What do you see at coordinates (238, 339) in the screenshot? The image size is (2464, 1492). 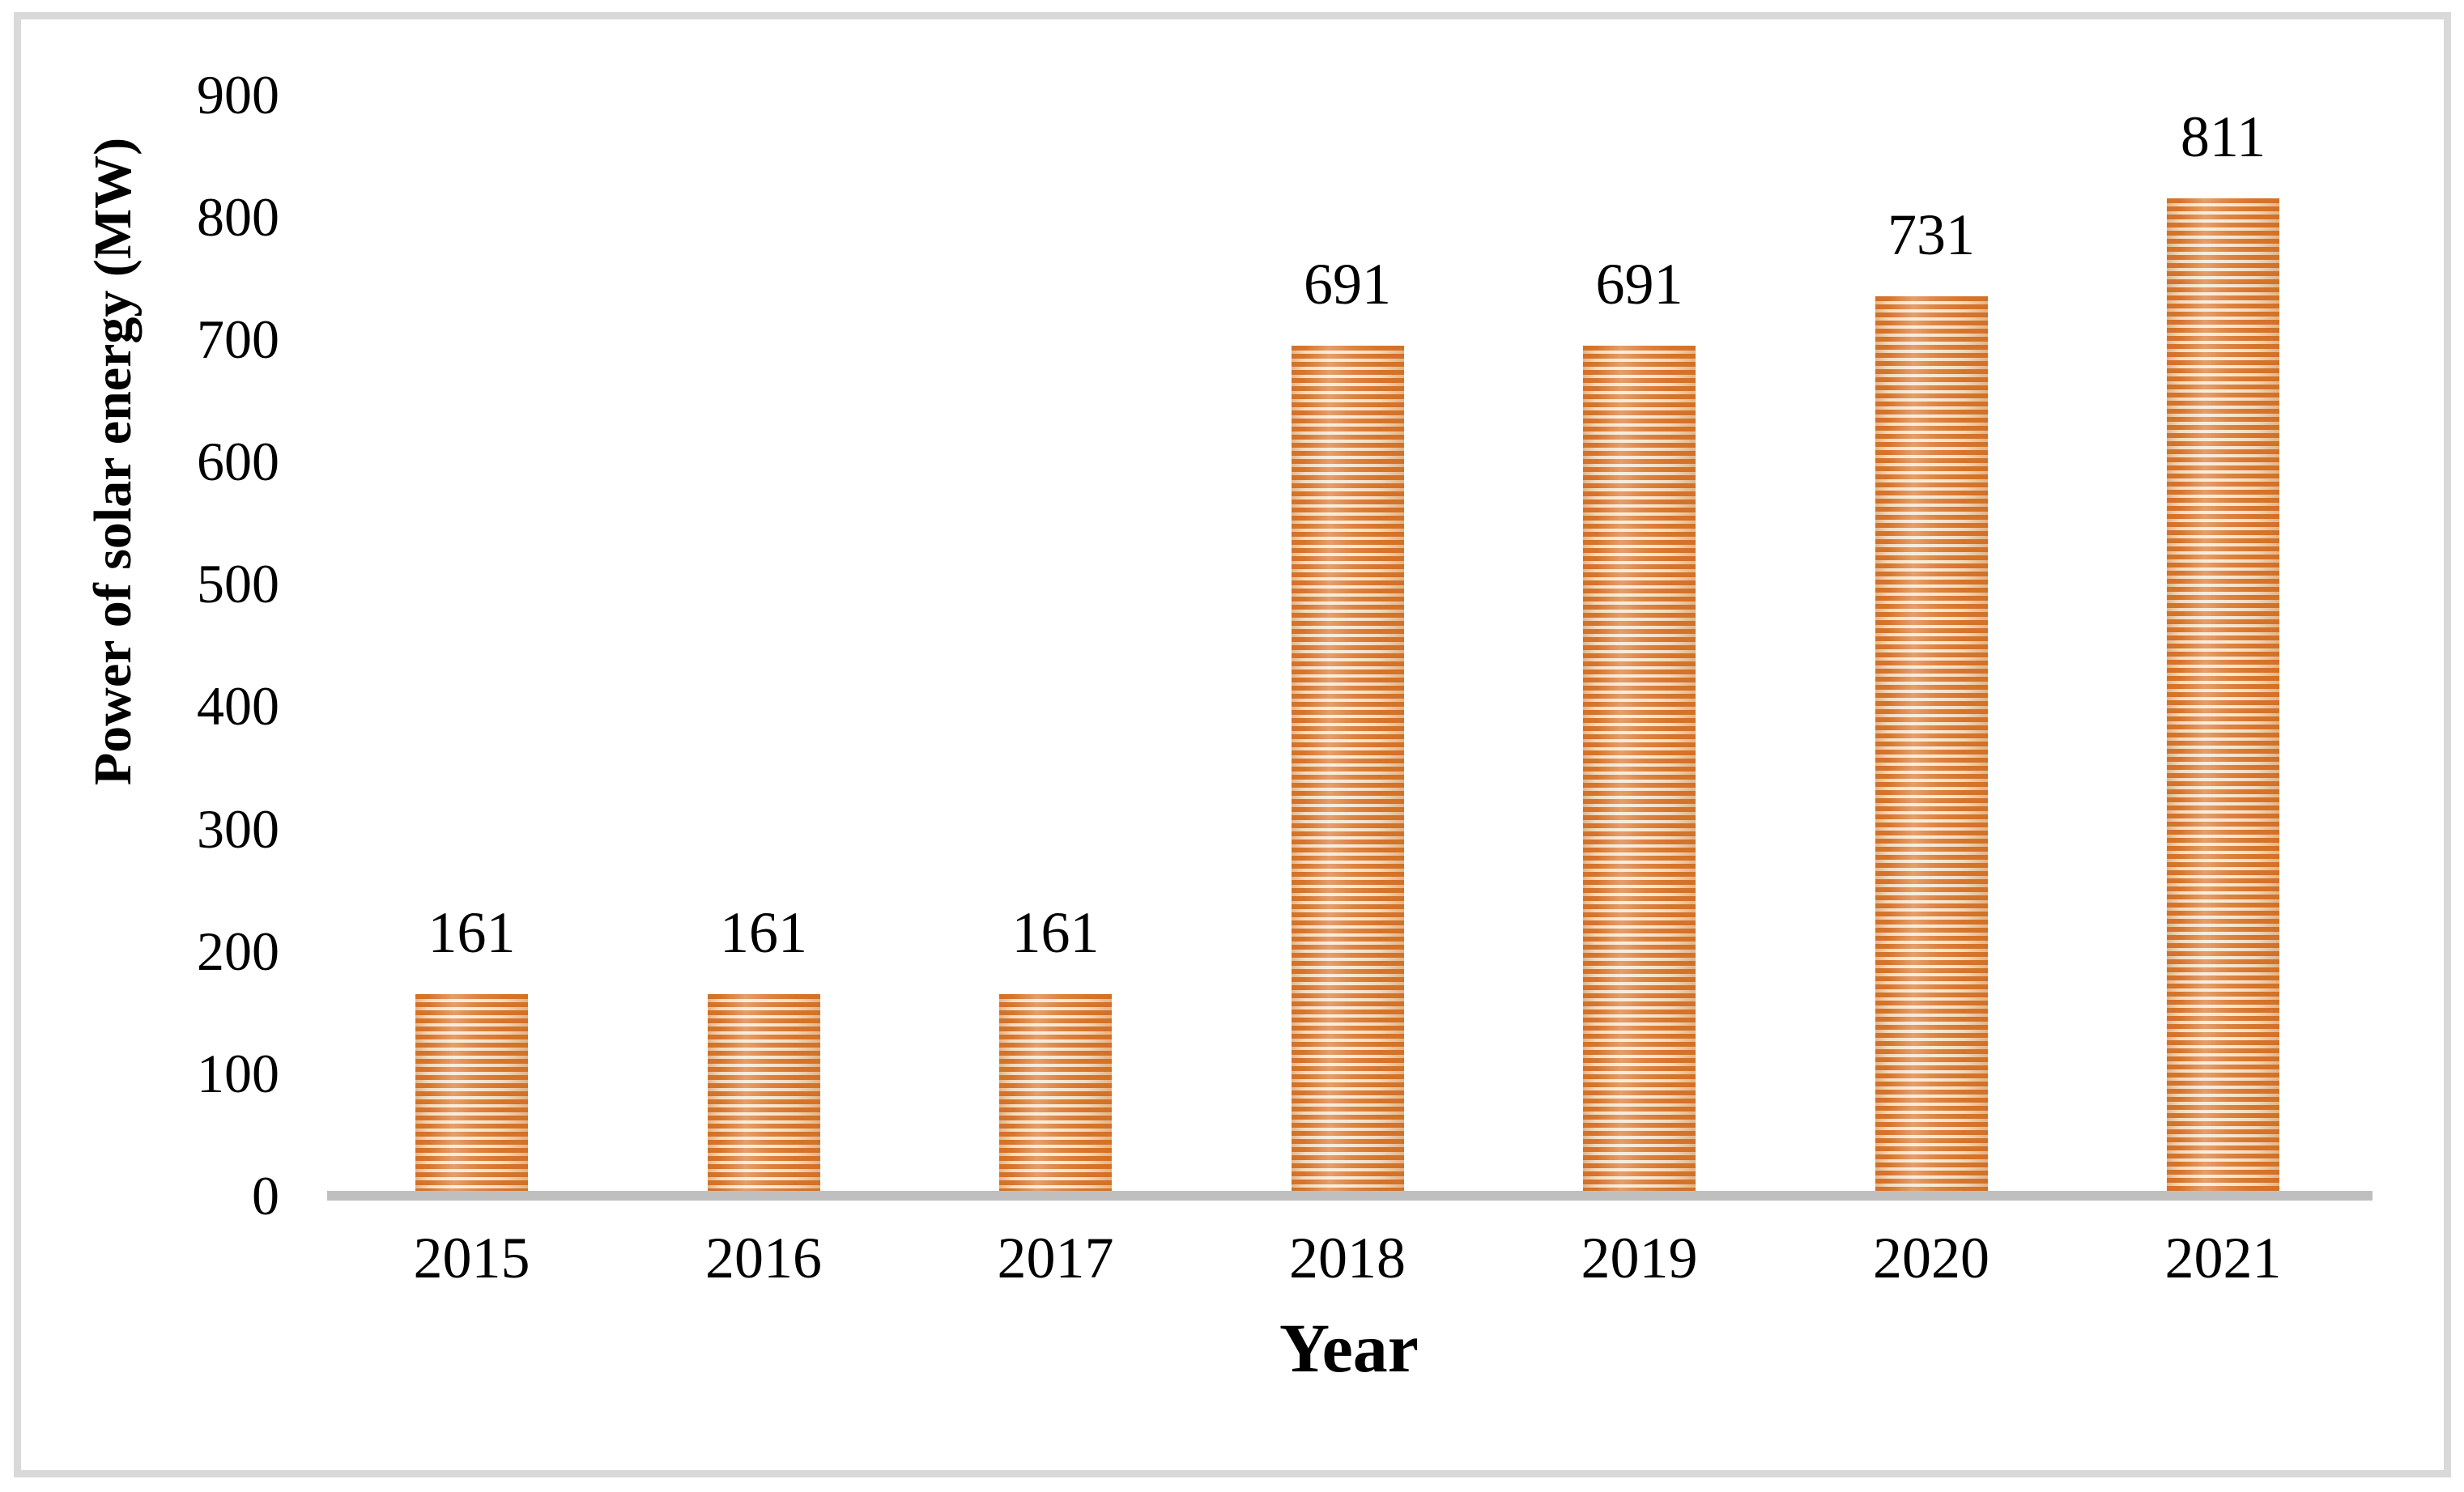 I see `y-tick-label-700: 700` at bounding box center [238, 339].